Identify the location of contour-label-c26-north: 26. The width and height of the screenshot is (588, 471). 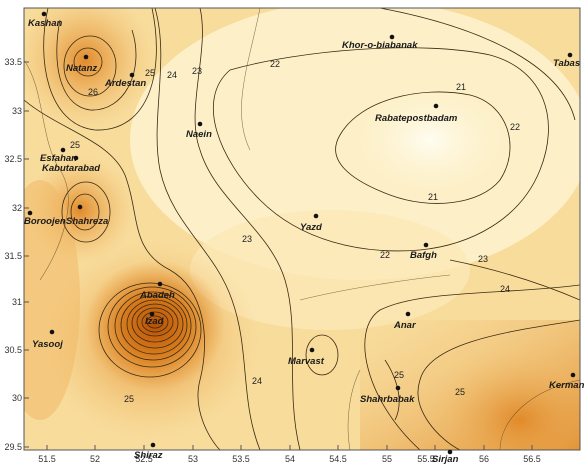
(93, 92).